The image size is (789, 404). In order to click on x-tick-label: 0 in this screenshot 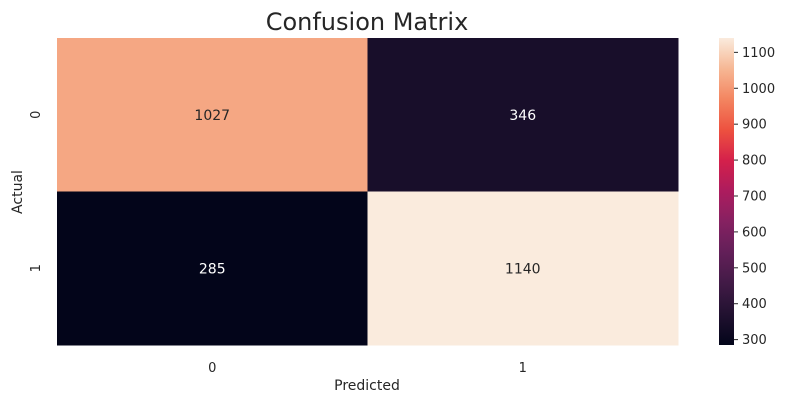, I will do `click(212, 368)`.